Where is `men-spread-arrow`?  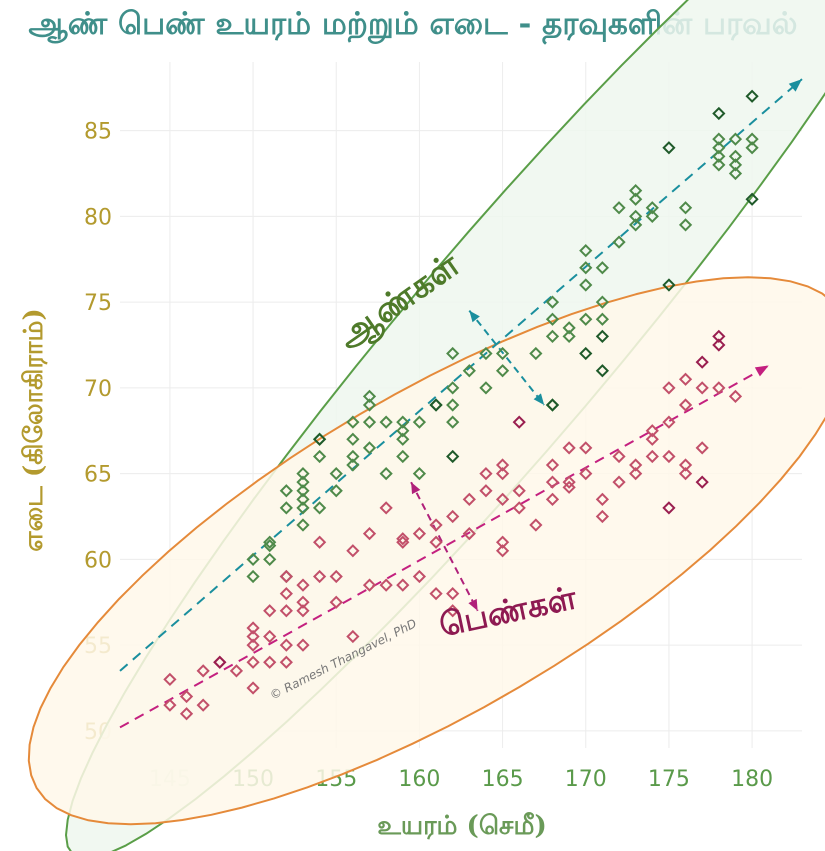
men-spread-arrow is located at coordinates (506, 358).